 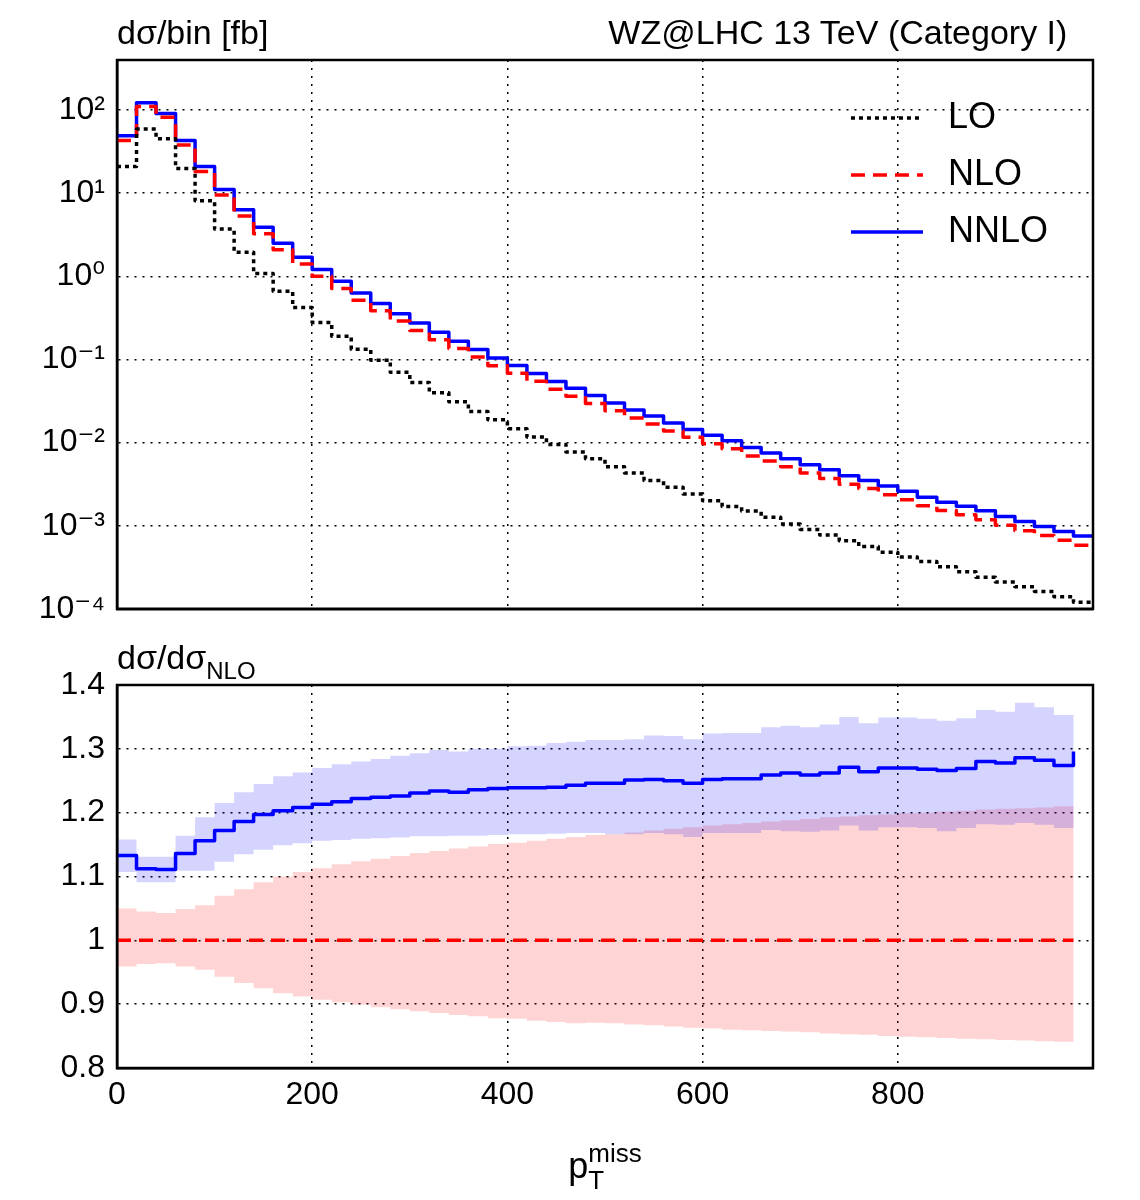 I want to click on legend-label: NLO, so click(x=985, y=172).